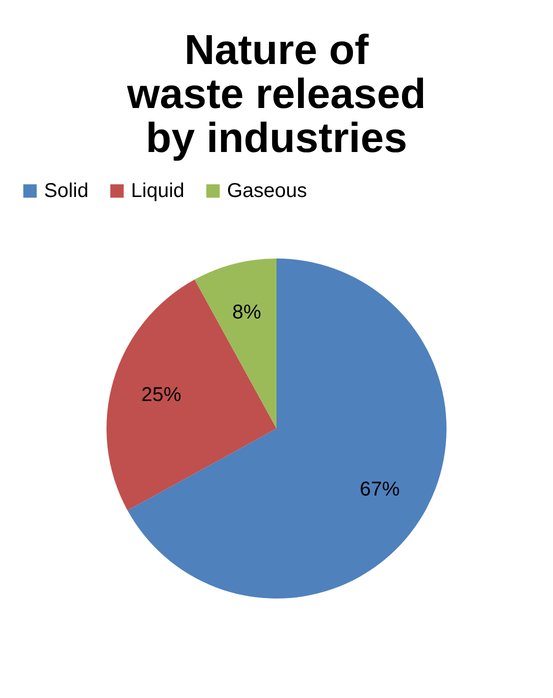 Image resolution: width=553 pixels, height=698 pixels. I want to click on data-label: 25%, so click(161, 395).